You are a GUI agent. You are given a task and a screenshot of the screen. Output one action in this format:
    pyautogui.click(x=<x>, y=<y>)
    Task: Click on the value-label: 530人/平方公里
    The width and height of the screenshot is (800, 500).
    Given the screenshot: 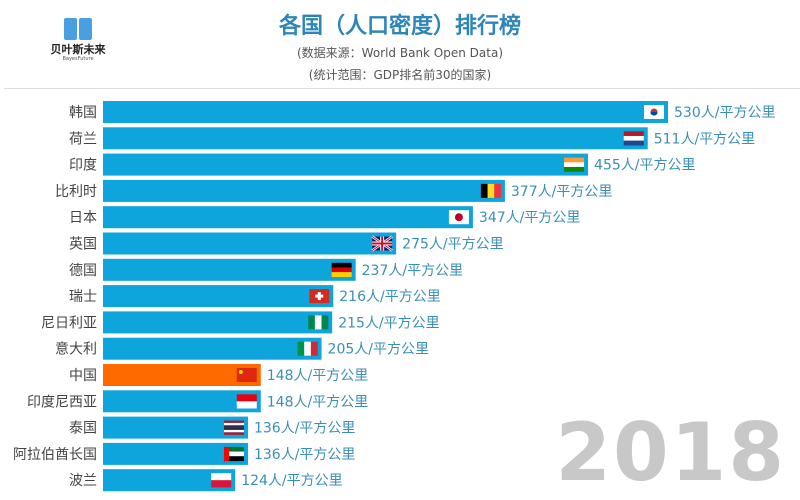 What is the action you would take?
    pyautogui.click(x=724, y=113)
    